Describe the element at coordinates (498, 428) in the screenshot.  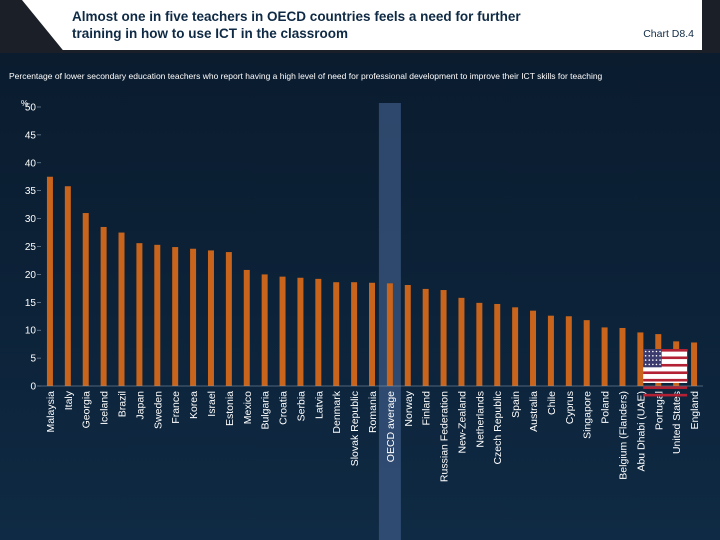
I see `category-label: Czech Republic` at that location.